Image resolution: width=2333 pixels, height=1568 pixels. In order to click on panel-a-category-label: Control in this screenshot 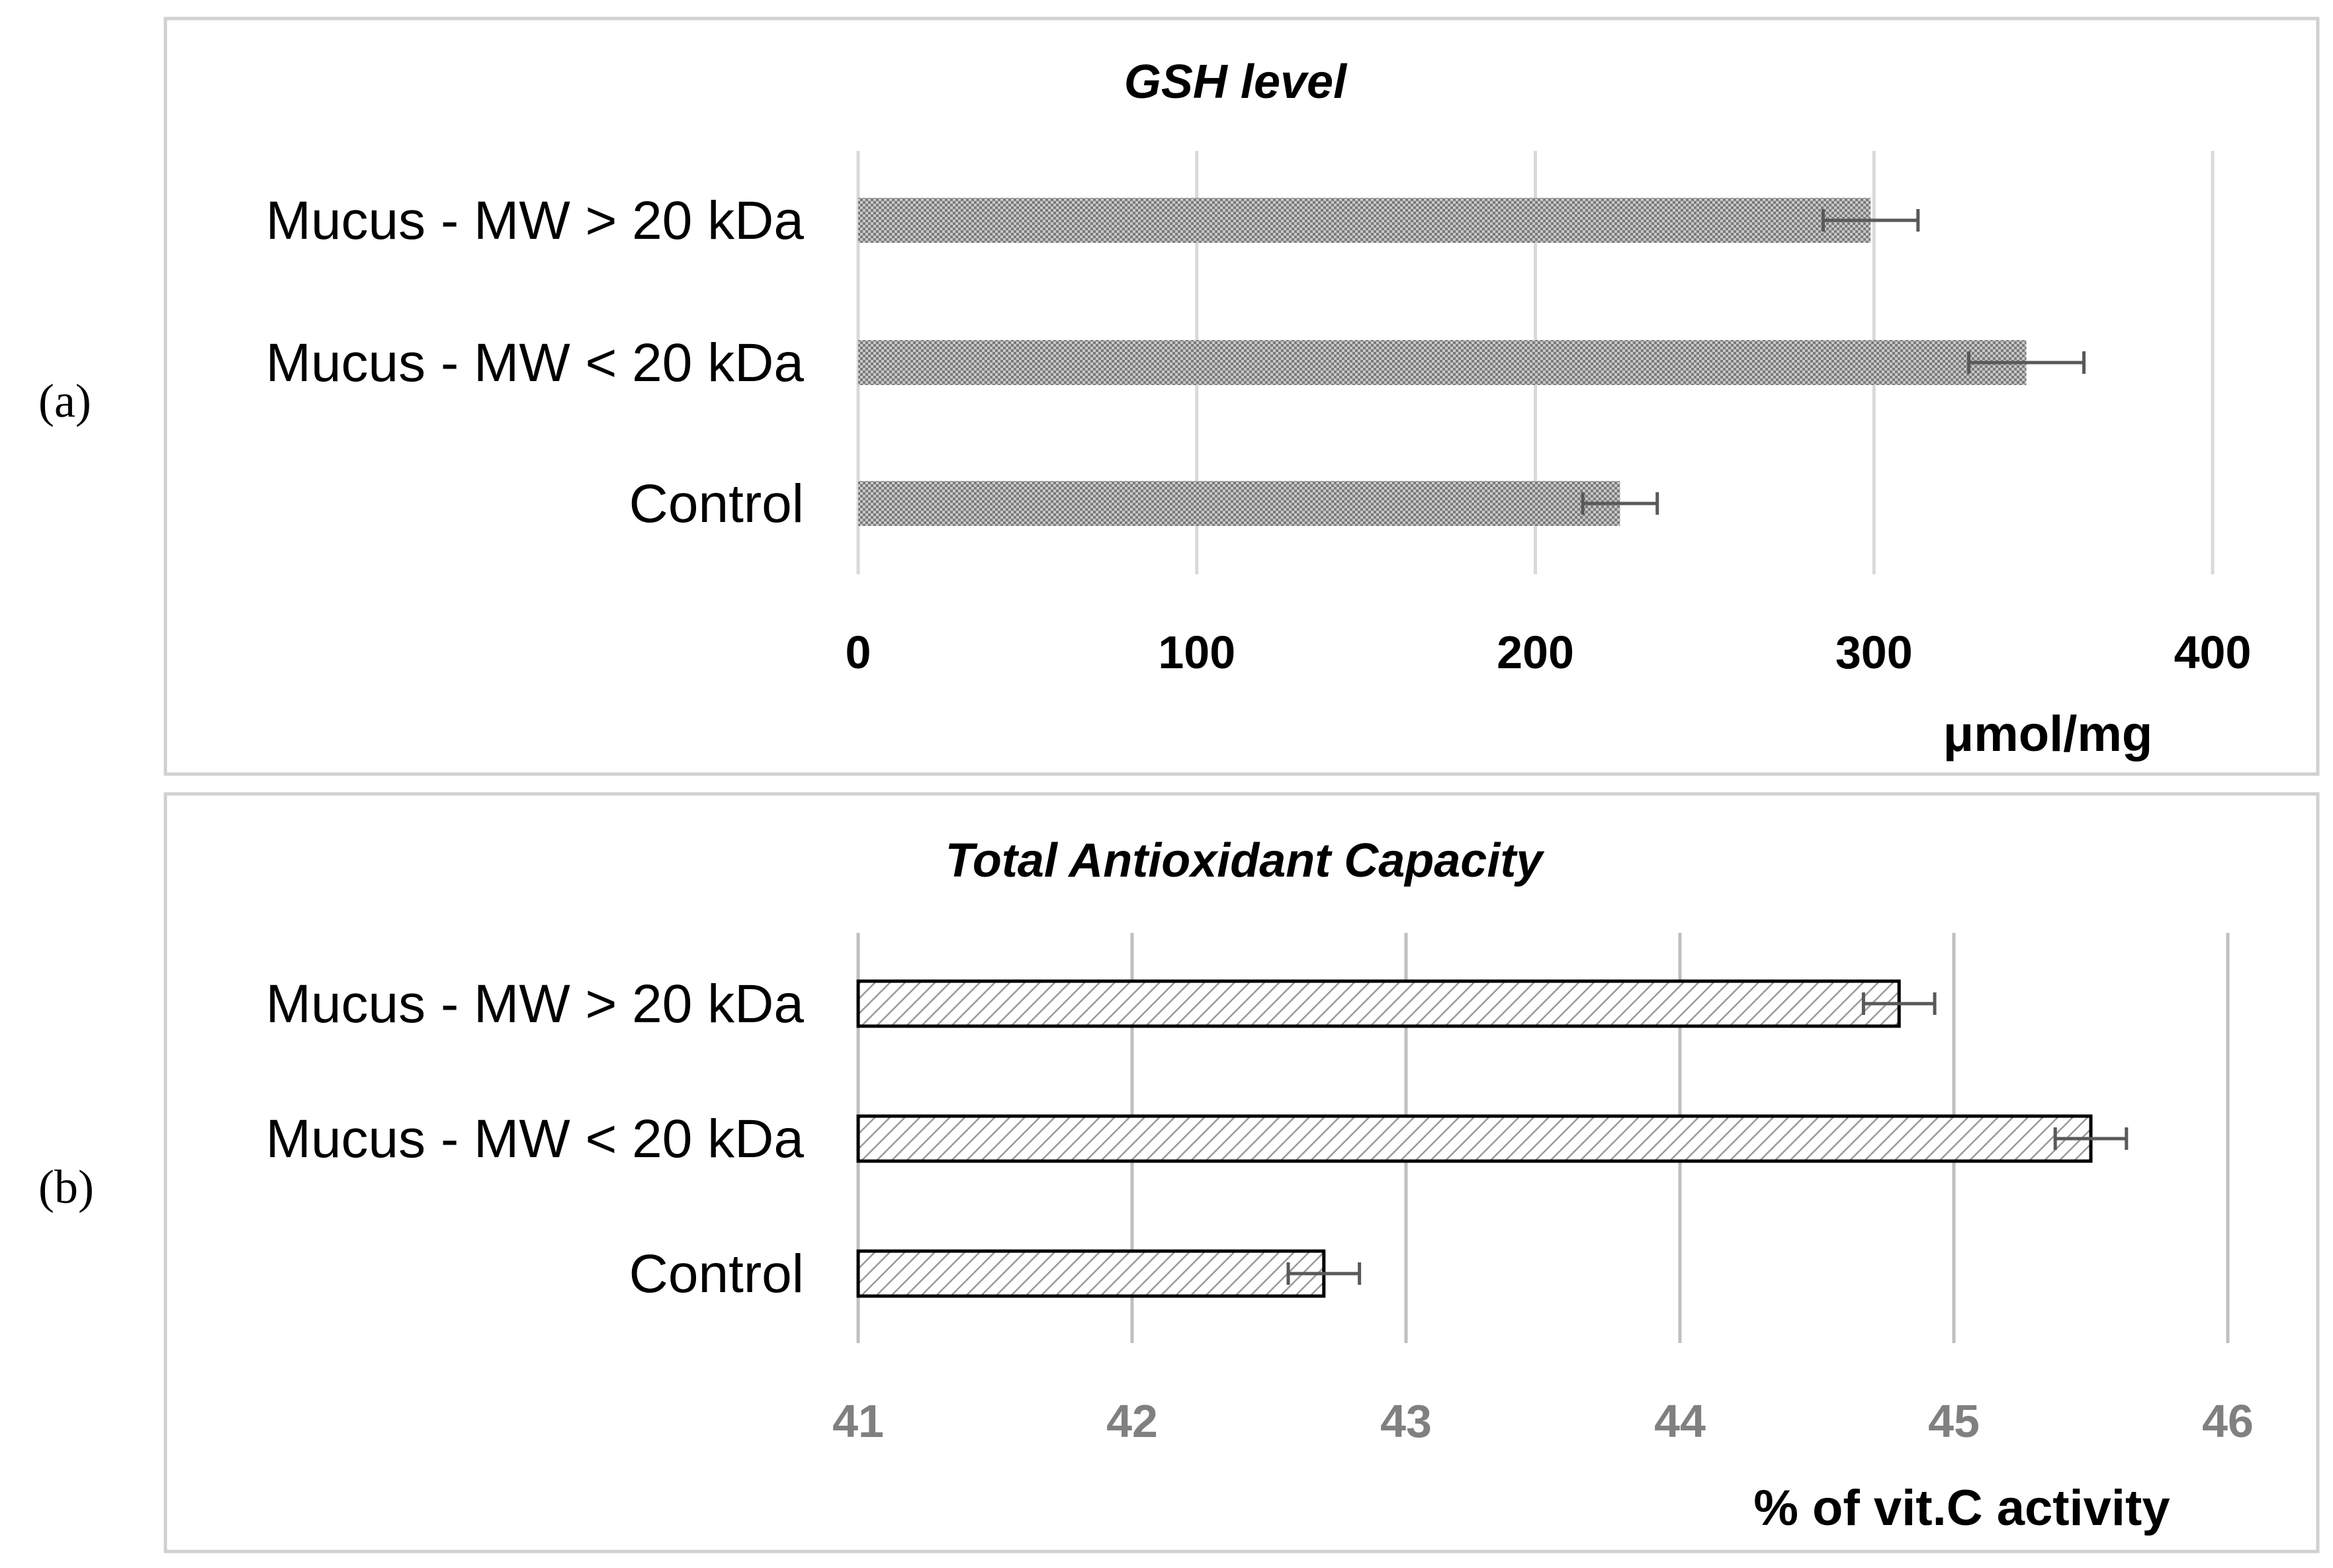, I will do `click(716, 504)`.